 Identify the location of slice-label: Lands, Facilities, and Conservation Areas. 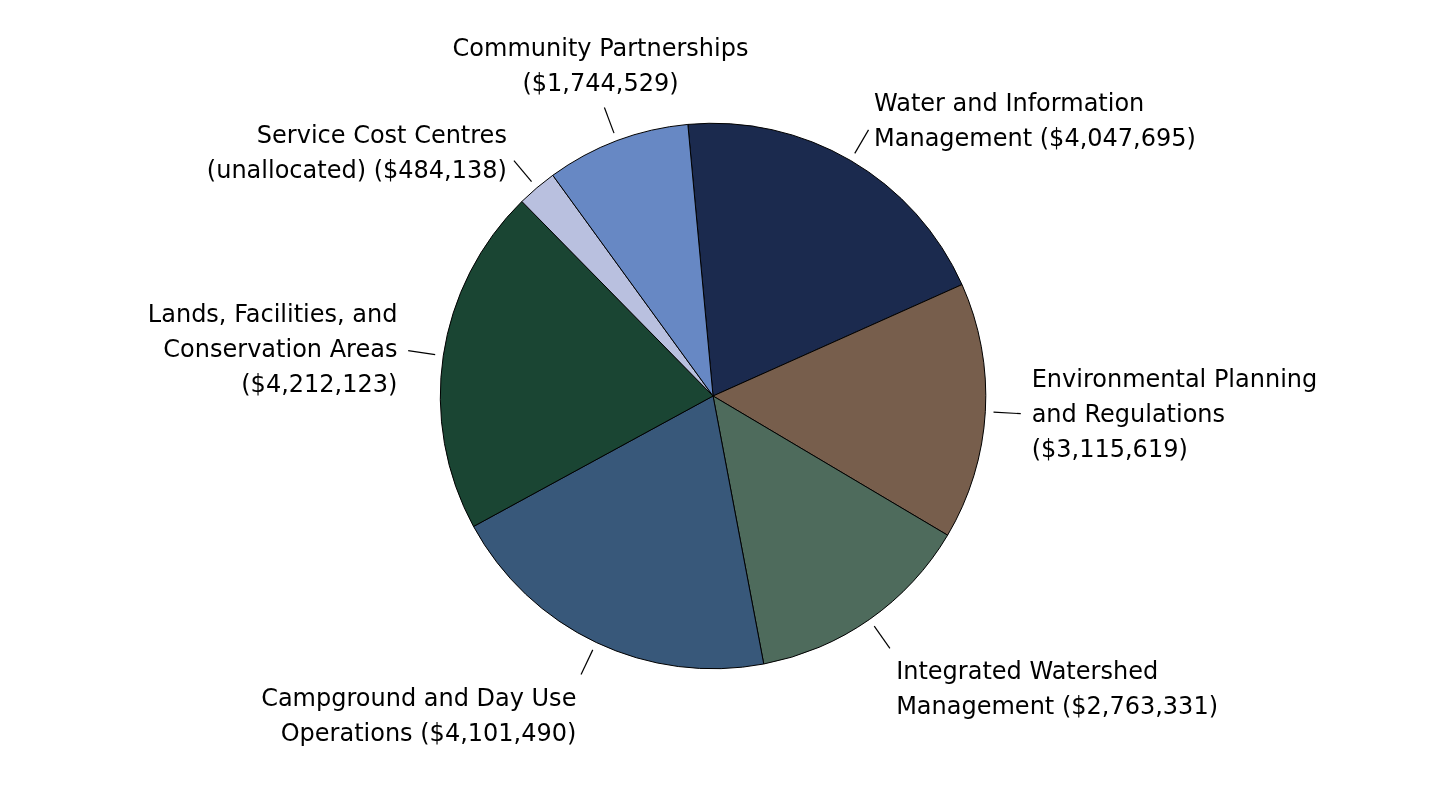
(272, 332).